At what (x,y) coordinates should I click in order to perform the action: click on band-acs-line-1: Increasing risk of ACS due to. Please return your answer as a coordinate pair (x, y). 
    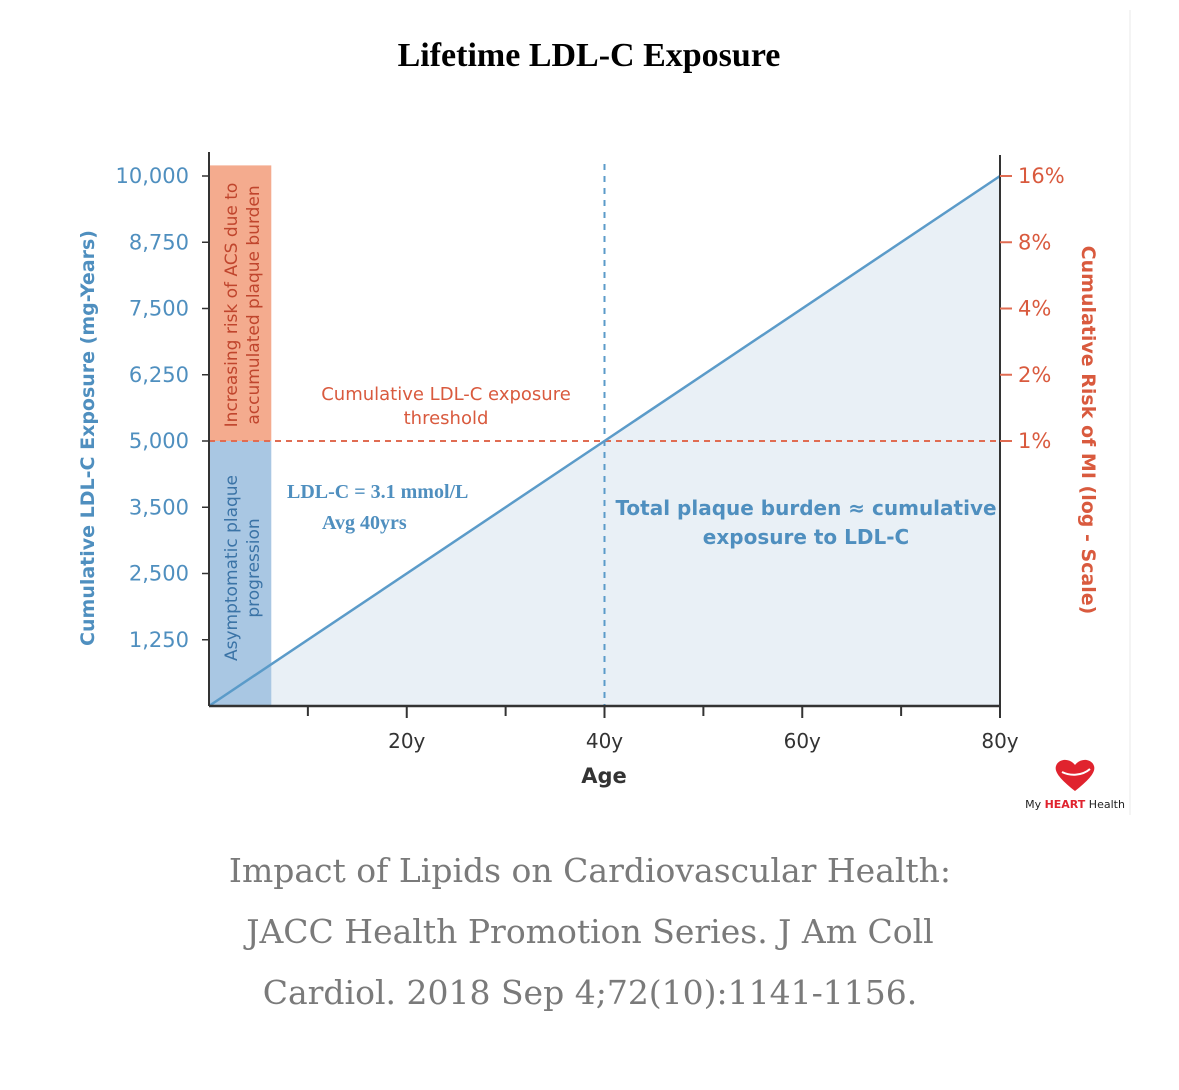
    Looking at the image, I should click on (232, 305).